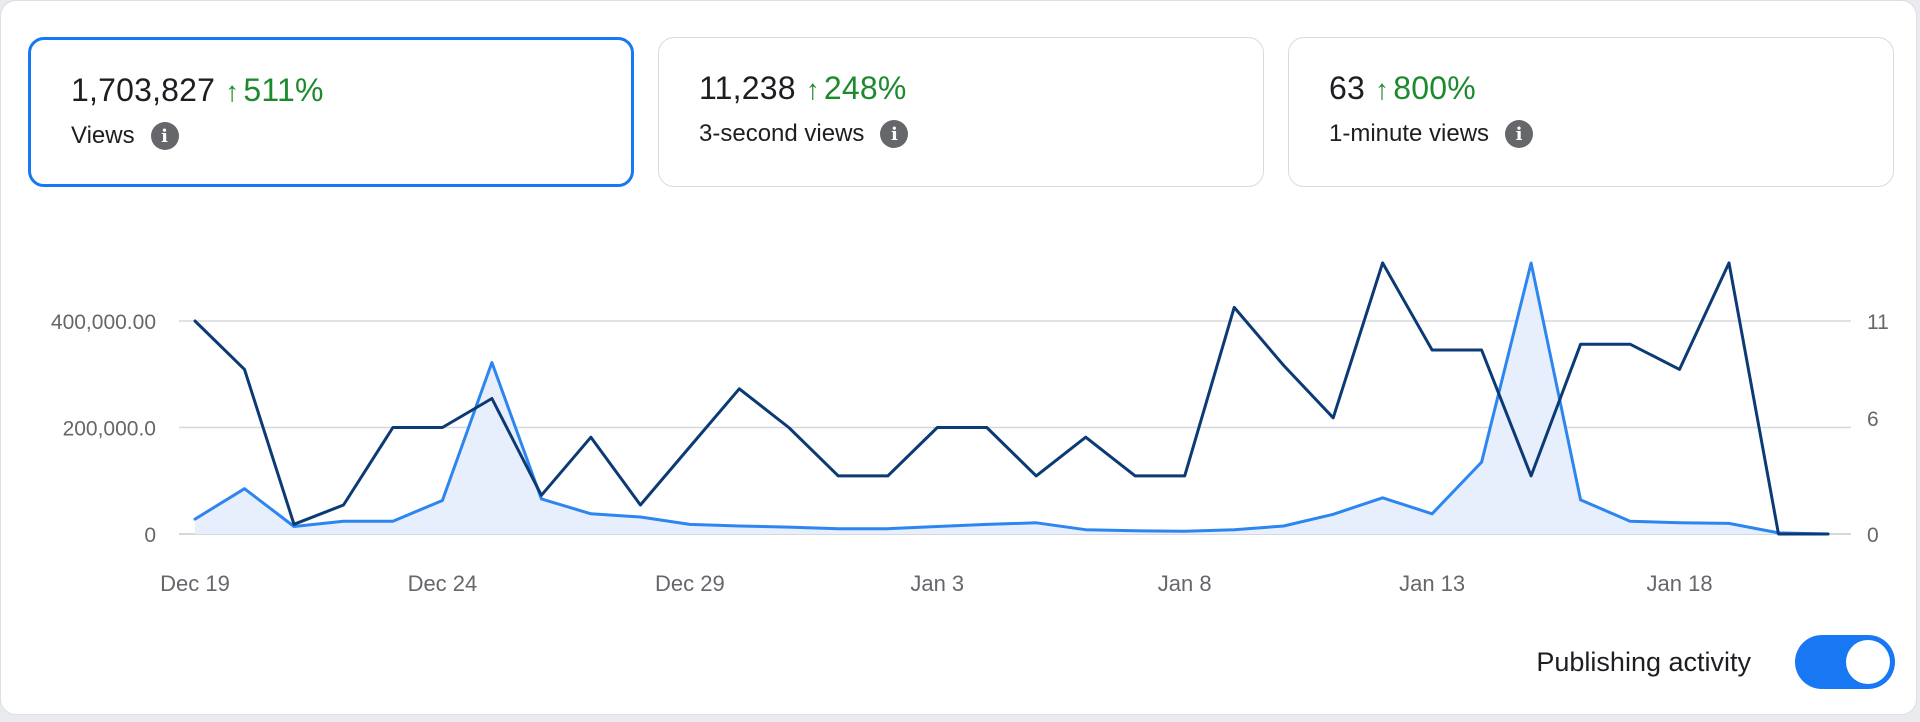  What do you see at coordinates (331, 112) in the screenshot?
I see `metric-card-views: 1,703,827 ↑ 511% Views i` at bounding box center [331, 112].